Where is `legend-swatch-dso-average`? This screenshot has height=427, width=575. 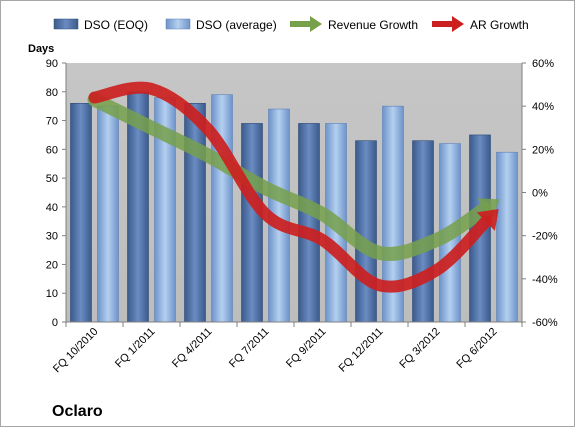
legend-swatch-dso-average is located at coordinates (178, 24).